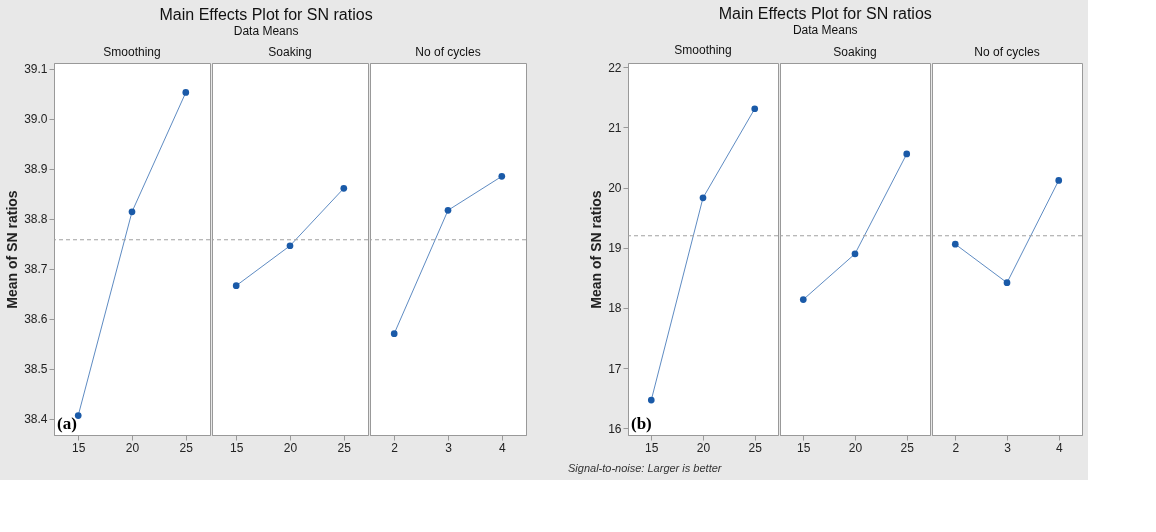 The height and width of the screenshot is (532, 1156). I want to click on y-tick-label: 16, so click(615, 428).